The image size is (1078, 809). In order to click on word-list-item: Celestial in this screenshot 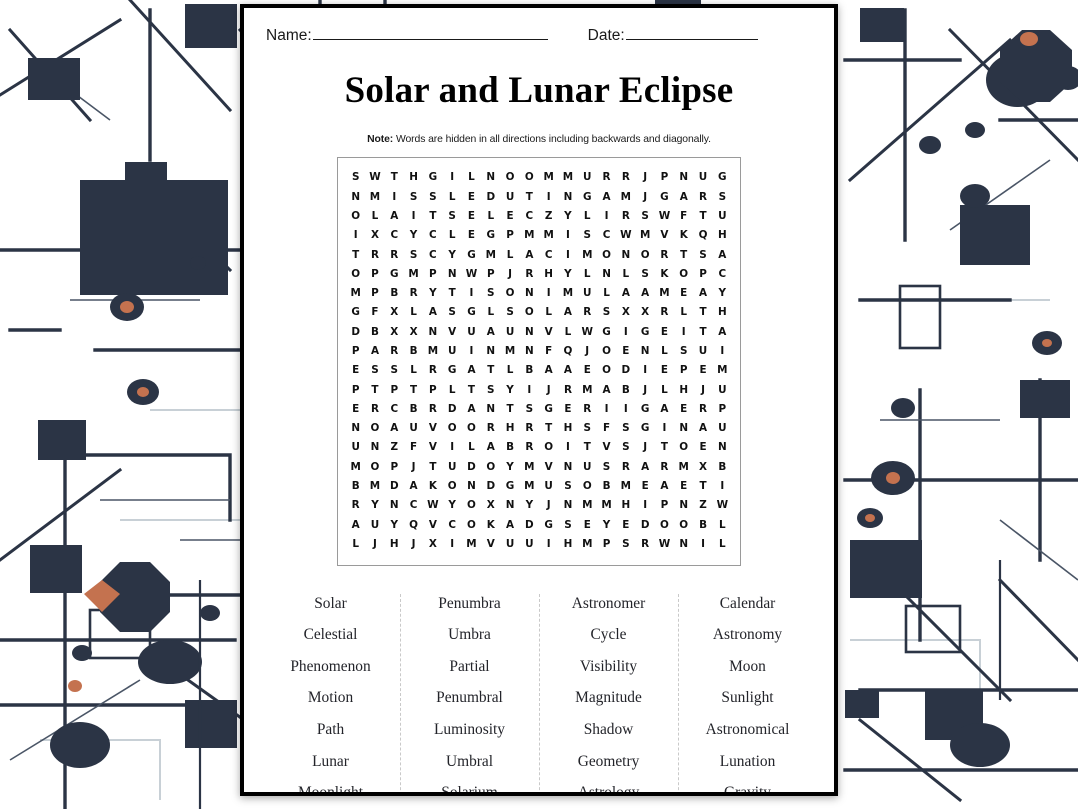, I will do `click(330, 635)`.